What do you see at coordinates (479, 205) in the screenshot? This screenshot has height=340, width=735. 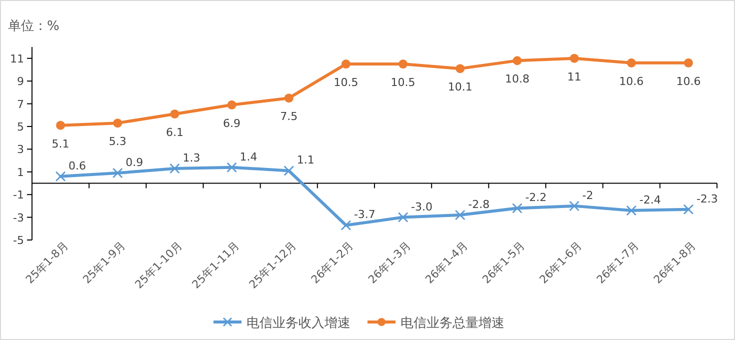 I see `data-label: -2.8` at bounding box center [479, 205].